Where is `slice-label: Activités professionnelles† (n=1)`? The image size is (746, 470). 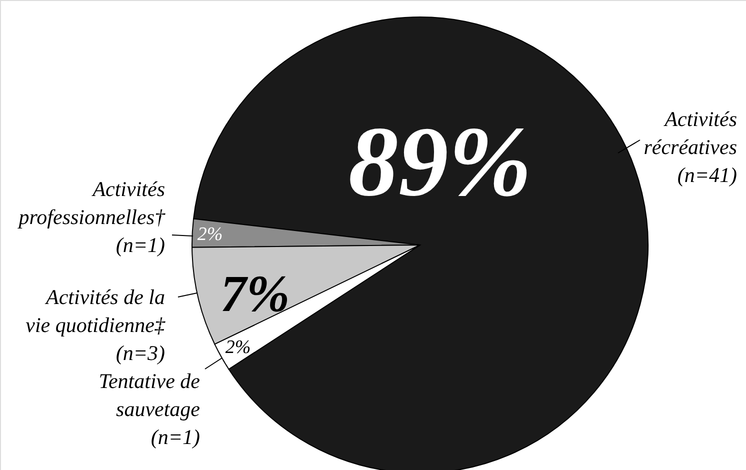 slice-label: Activités professionnelles† (n=1) is located at coordinates (91, 217).